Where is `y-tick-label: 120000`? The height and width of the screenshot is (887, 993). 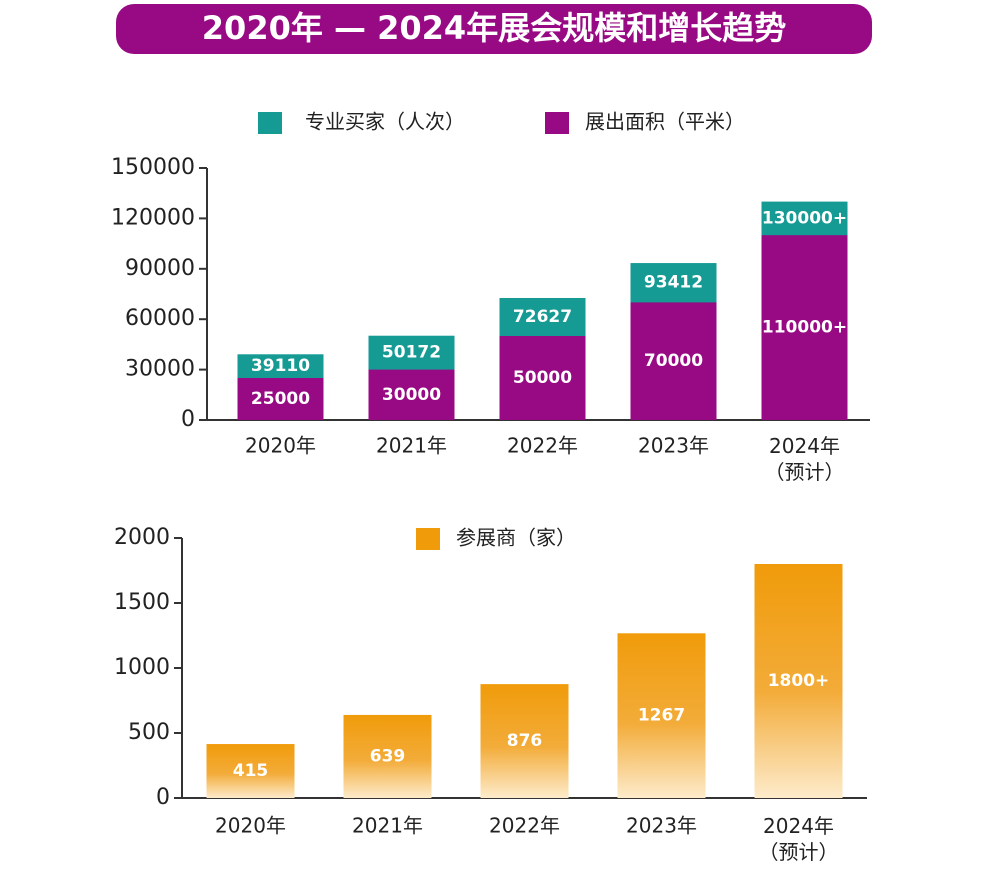
y-tick-label: 120000 is located at coordinates (153, 217).